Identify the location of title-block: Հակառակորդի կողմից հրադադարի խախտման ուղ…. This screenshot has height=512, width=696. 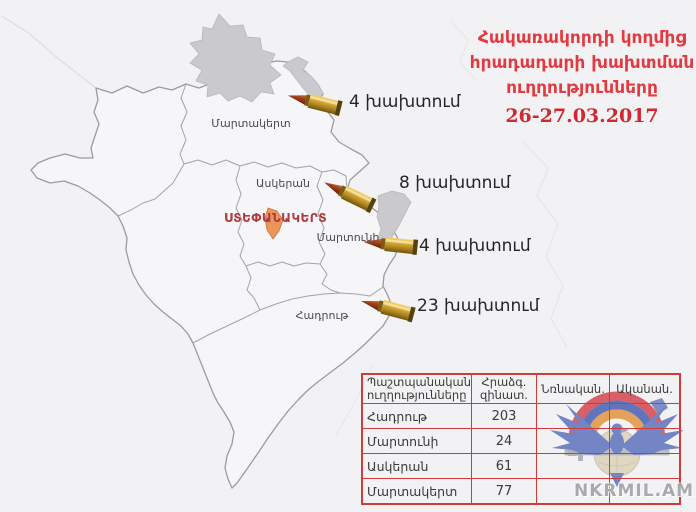
(582, 77).